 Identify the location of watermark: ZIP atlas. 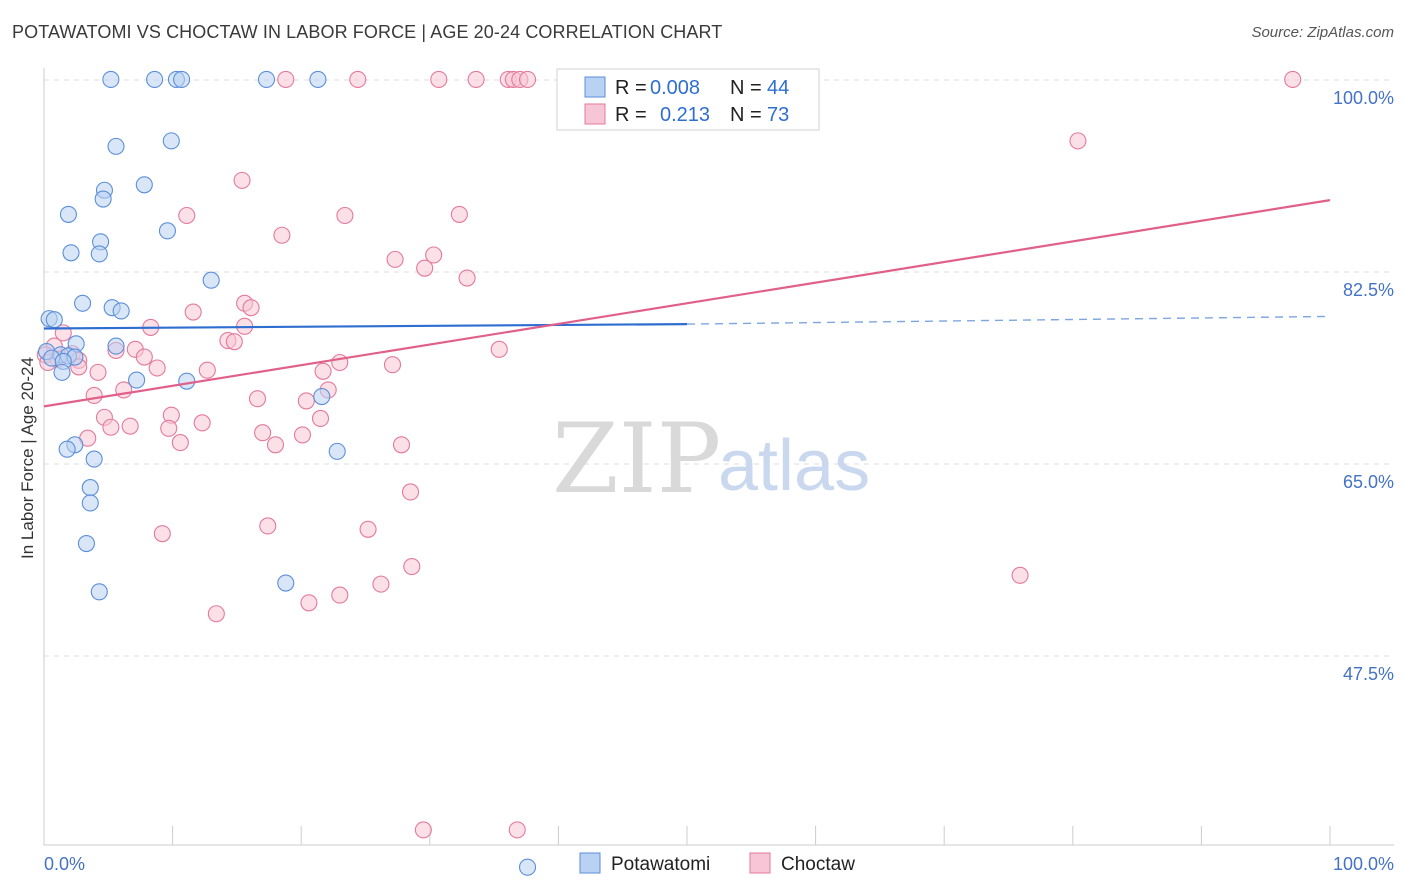
(711, 459).